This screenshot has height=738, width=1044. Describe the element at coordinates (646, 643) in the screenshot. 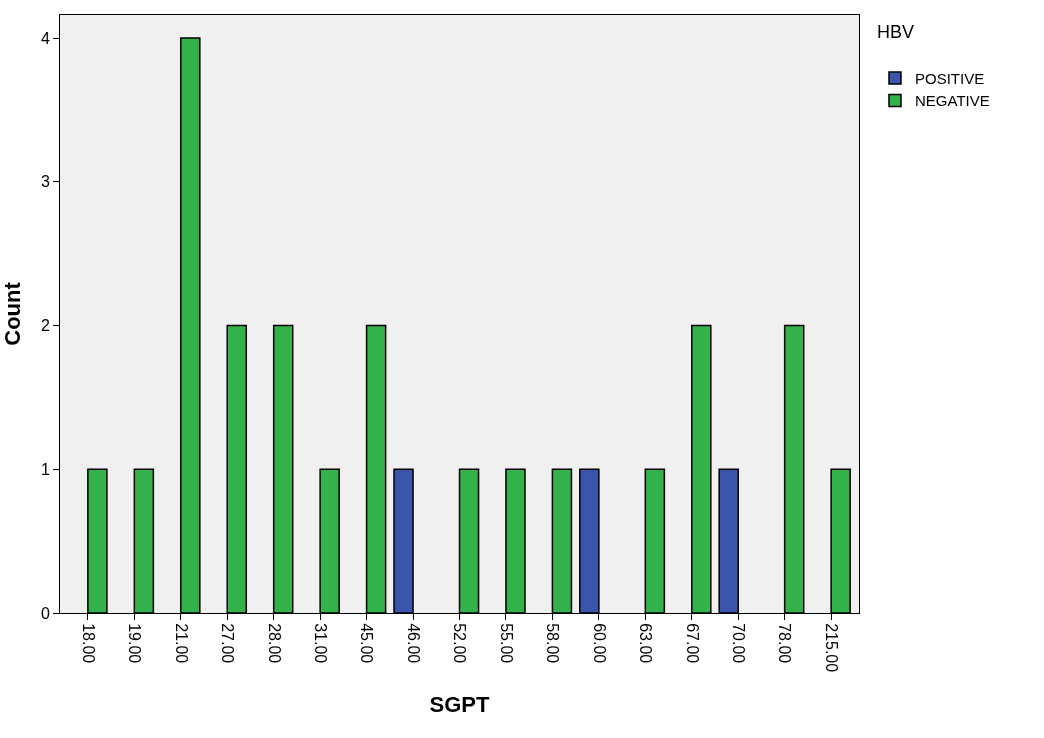

I see `x-tick-label: 63.00` at that location.